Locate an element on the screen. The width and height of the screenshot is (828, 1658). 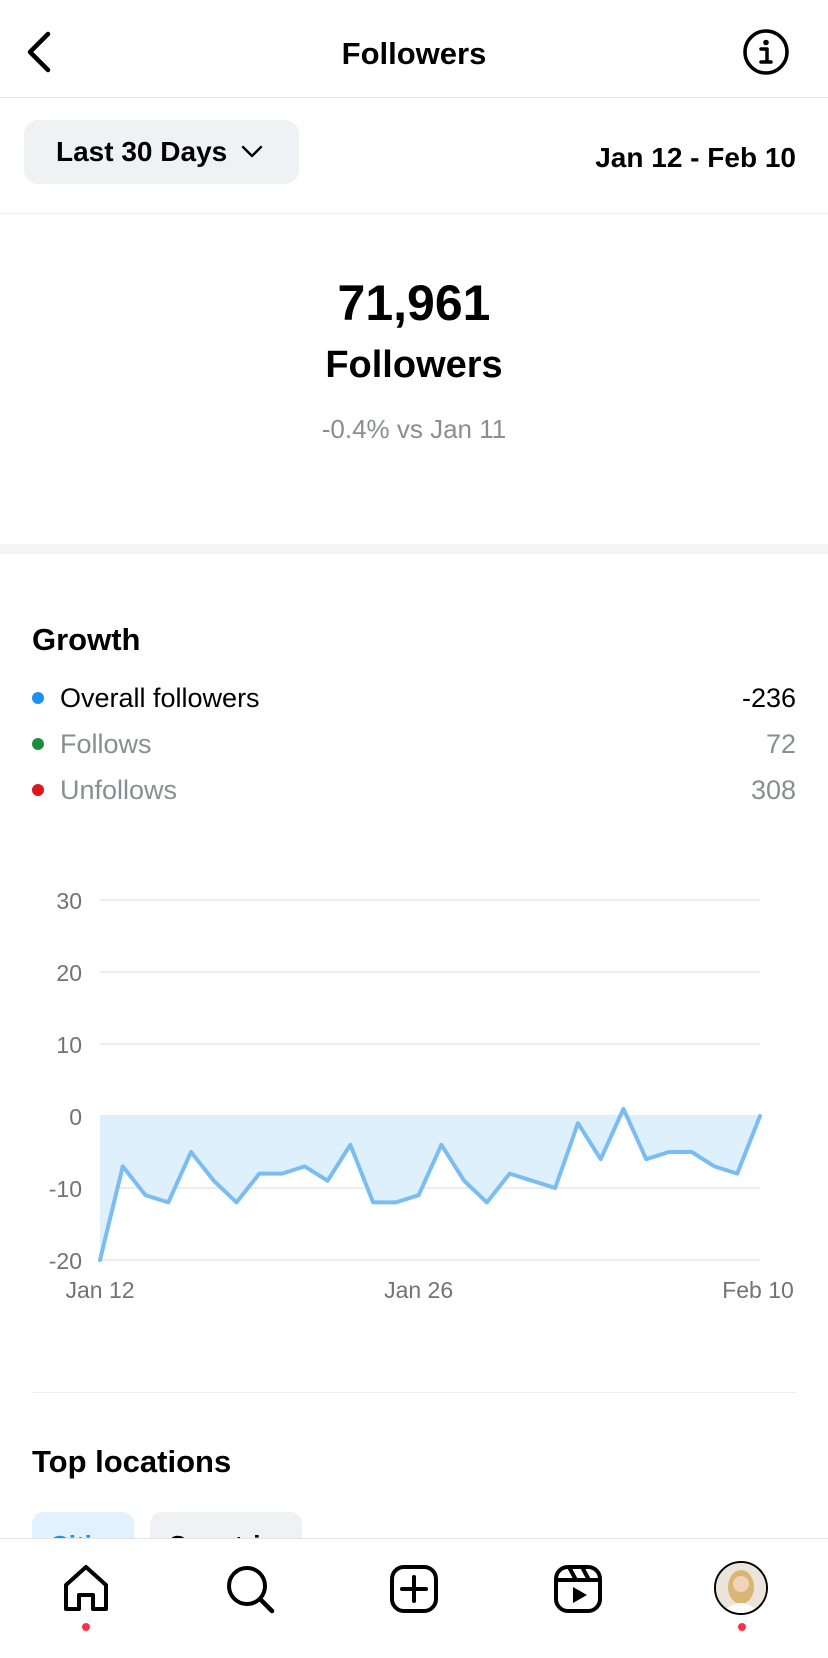
legend-value-unfollows: 308 is located at coordinates (773, 789).